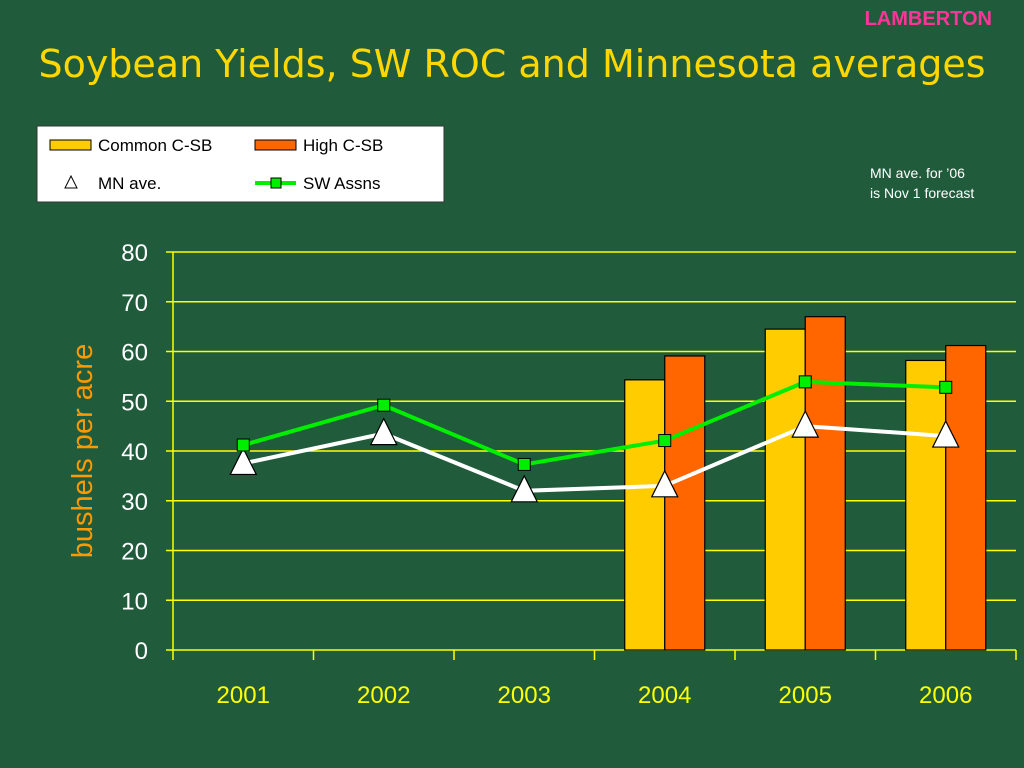  What do you see at coordinates (275, 145) in the screenshot?
I see `legend-swatch-high-c-sb` at bounding box center [275, 145].